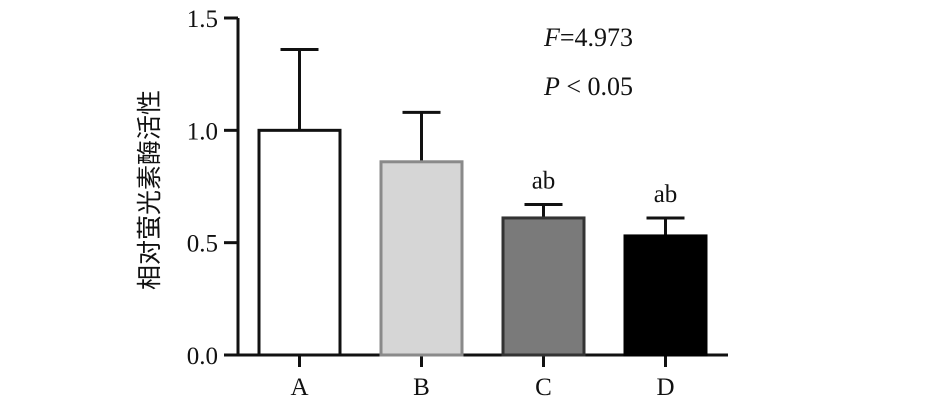 Image resolution: width=934 pixels, height=405 pixels. What do you see at coordinates (421, 387) in the screenshot?
I see `x-tick-label-B: B` at bounding box center [421, 387].